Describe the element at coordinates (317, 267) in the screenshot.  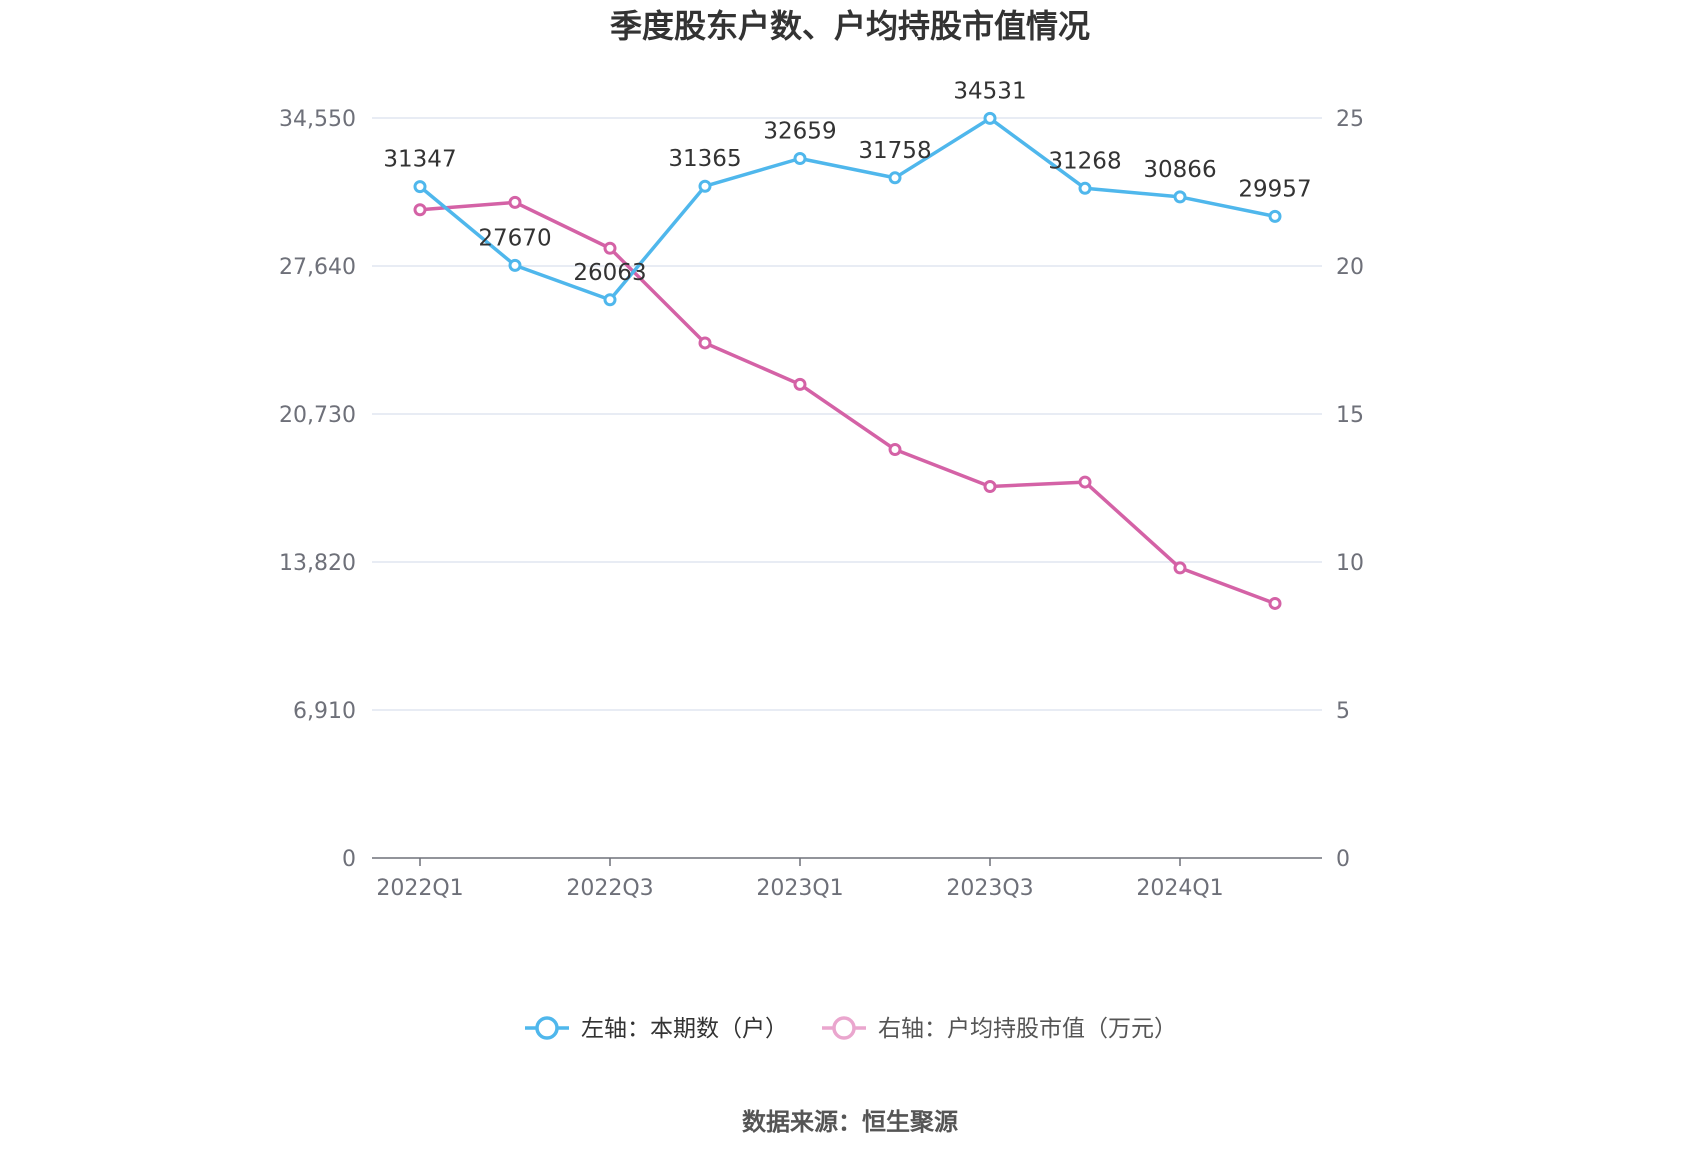
I see `left-axis-tick-label: 27,640` at that location.